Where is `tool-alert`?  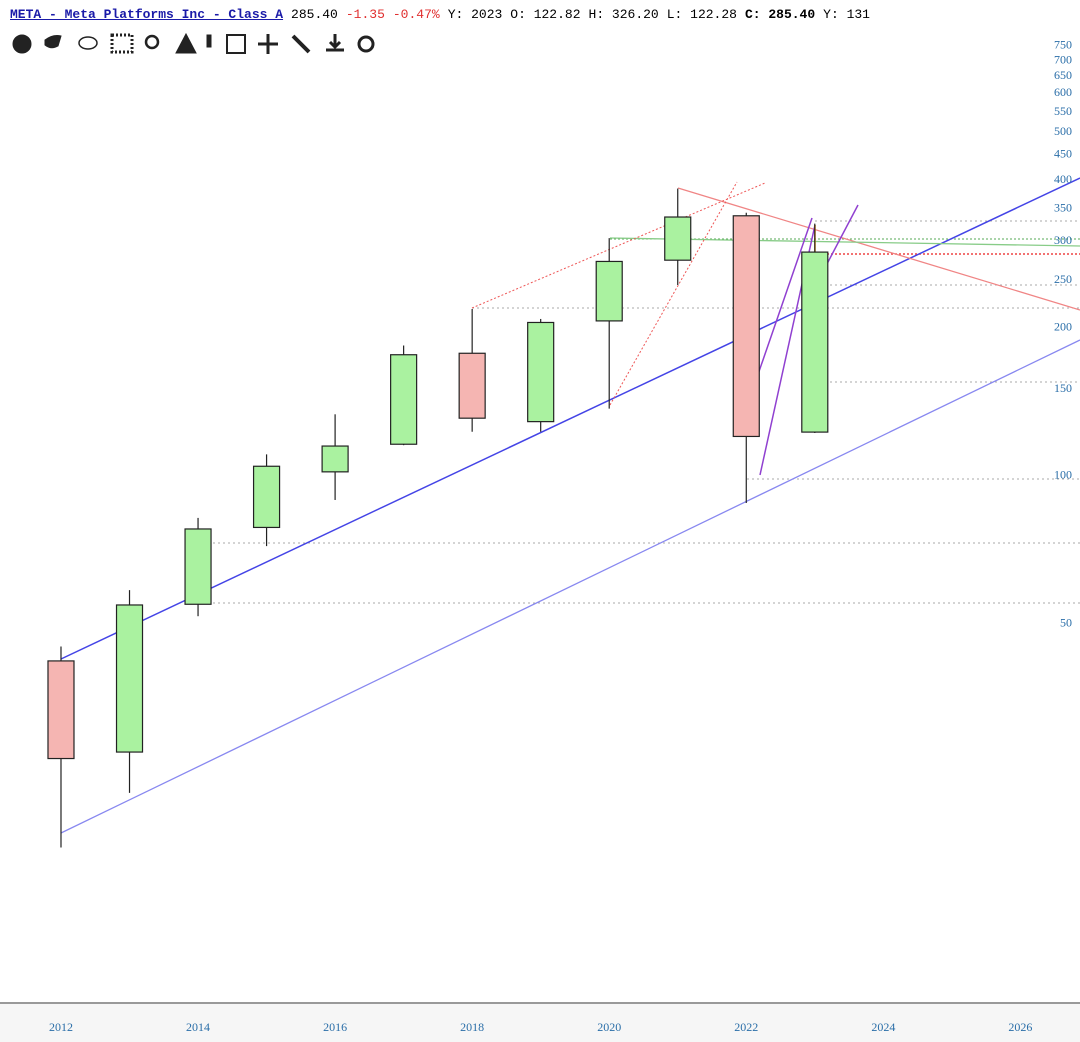 tool-alert is located at coordinates (209, 41).